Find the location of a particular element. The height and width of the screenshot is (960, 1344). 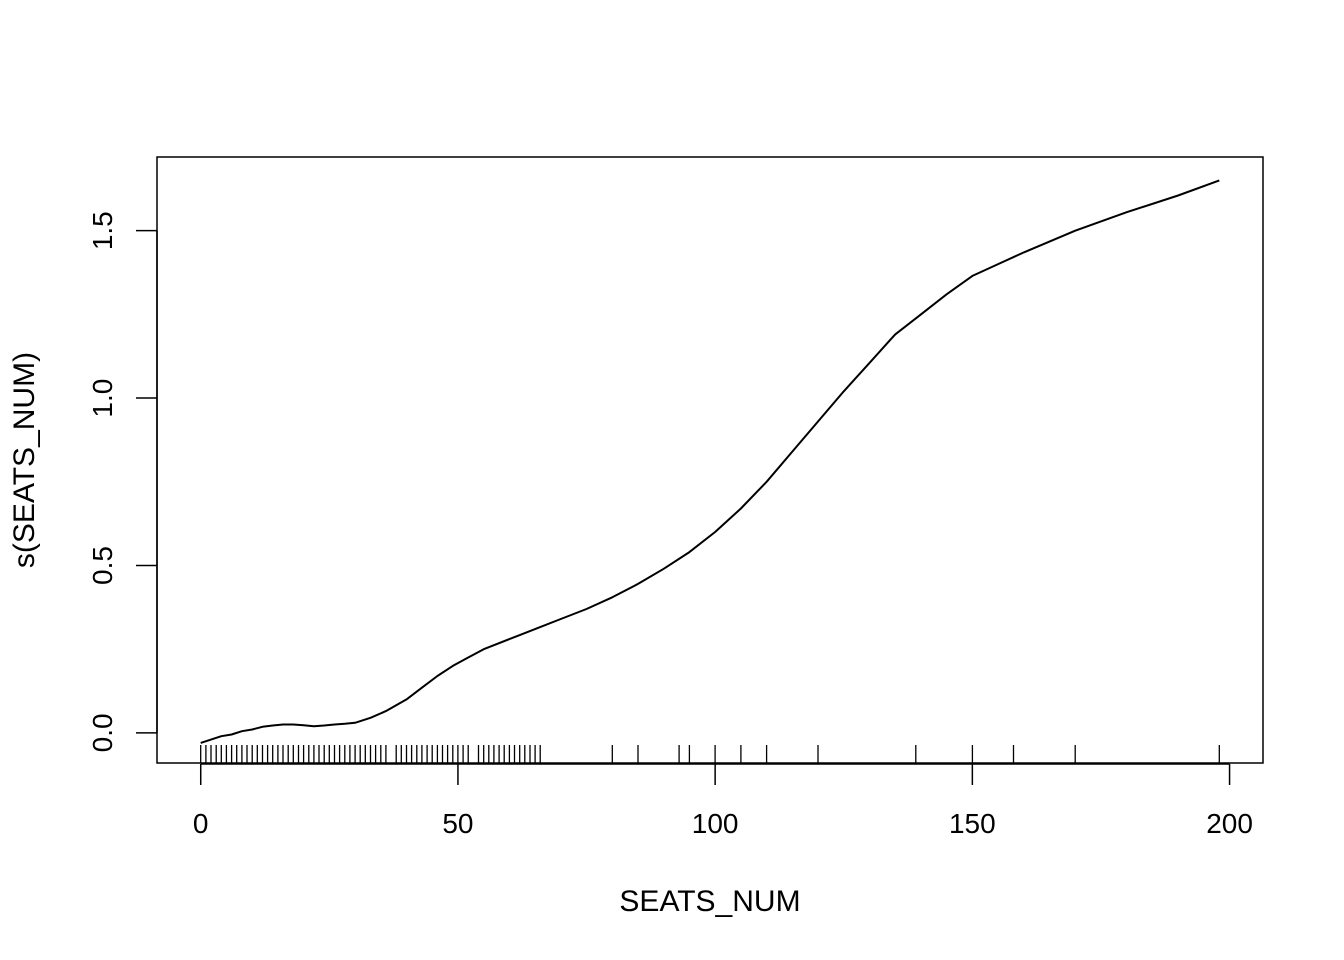

y-axis-label: s(SEATS_NUM) is located at coordinates (24, 460).